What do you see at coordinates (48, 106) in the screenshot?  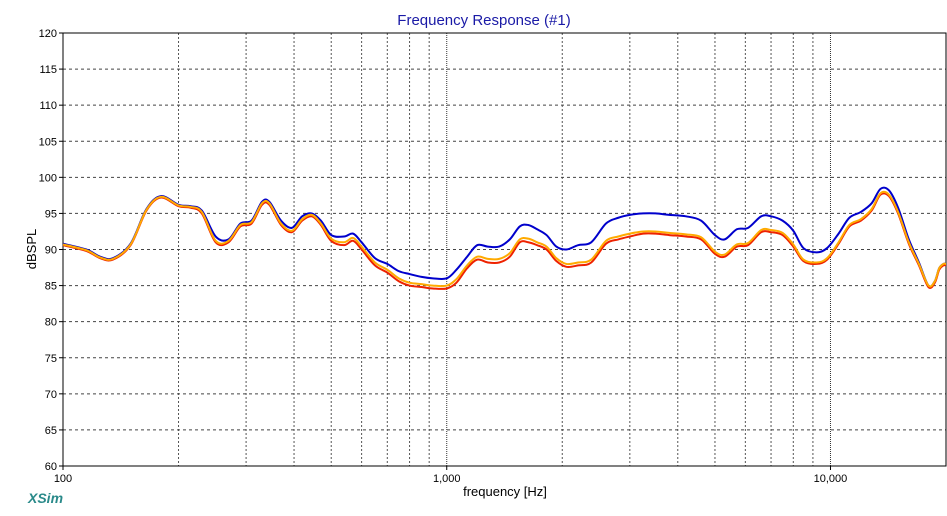 I see `y-tick-label: 110` at bounding box center [48, 106].